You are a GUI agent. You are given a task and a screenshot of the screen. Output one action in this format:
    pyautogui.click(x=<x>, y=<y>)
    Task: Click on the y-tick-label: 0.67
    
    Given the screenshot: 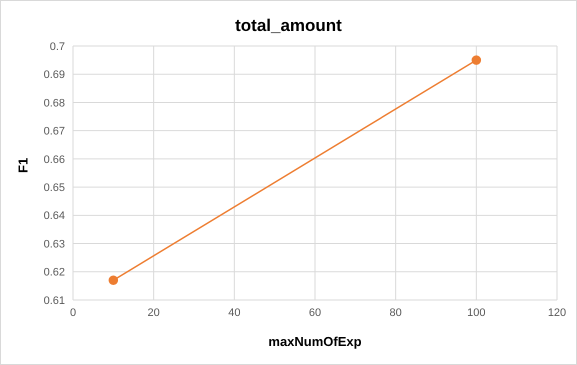 What is the action you would take?
    pyautogui.click(x=54, y=132)
    